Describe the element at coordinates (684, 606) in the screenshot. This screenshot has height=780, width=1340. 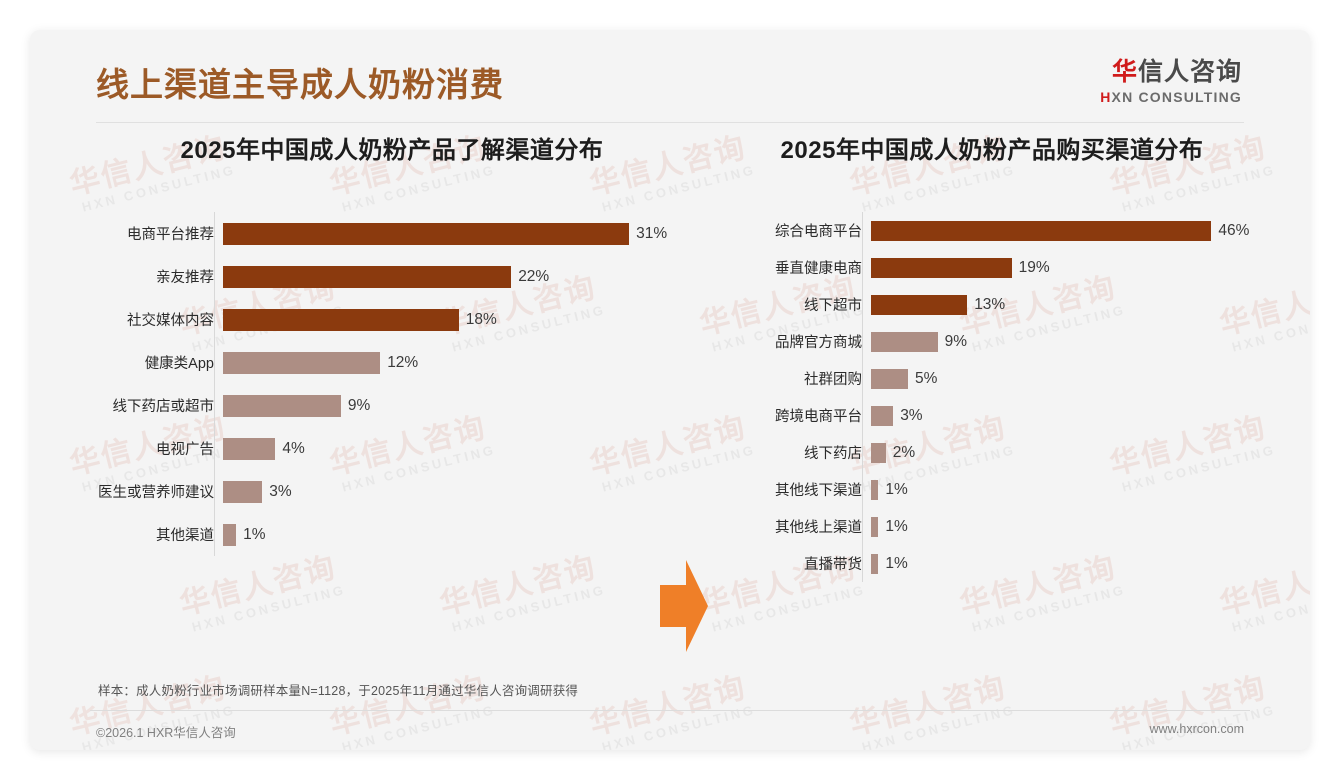
I see `right-arrow-icon` at that location.